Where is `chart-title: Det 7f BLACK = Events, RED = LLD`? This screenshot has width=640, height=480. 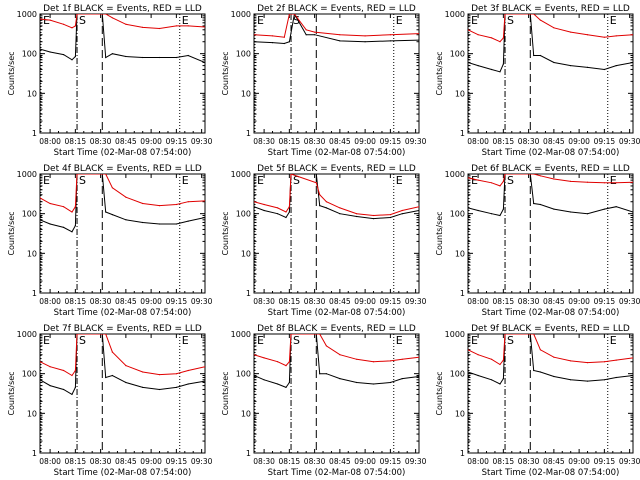 chart-title: Det 7f BLACK = Events, RED = LLD is located at coordinates (122, 329).